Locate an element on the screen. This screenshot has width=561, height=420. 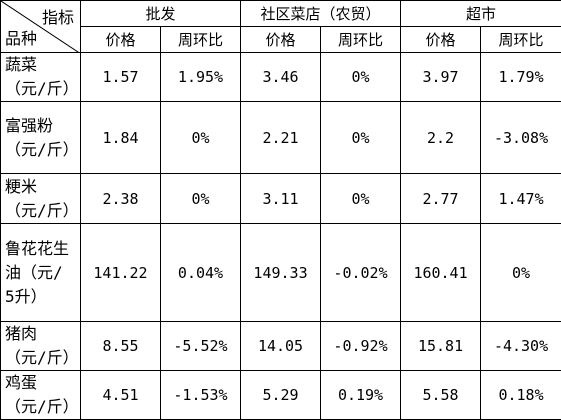
item-label: 鲁花花生油（元/5升） is located at coordinates (40, 272).